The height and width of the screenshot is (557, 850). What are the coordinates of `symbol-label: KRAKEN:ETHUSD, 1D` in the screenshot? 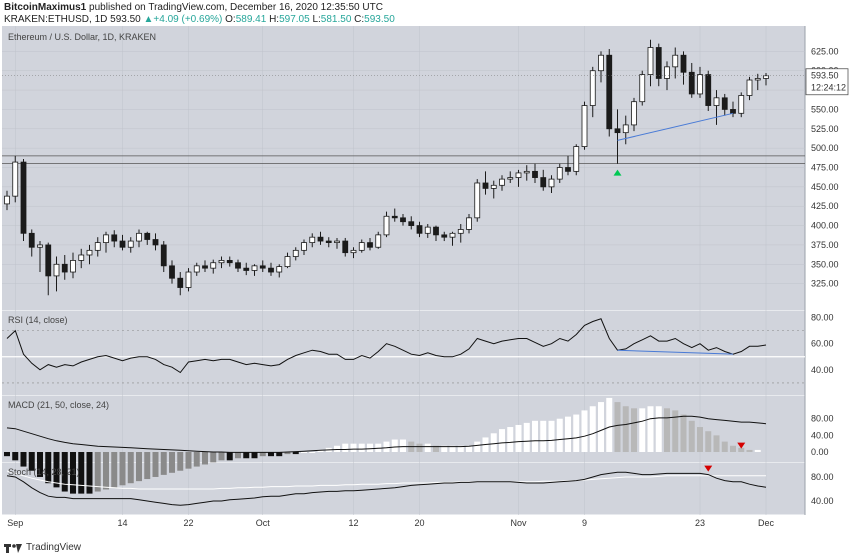 It's located at (56, 19).